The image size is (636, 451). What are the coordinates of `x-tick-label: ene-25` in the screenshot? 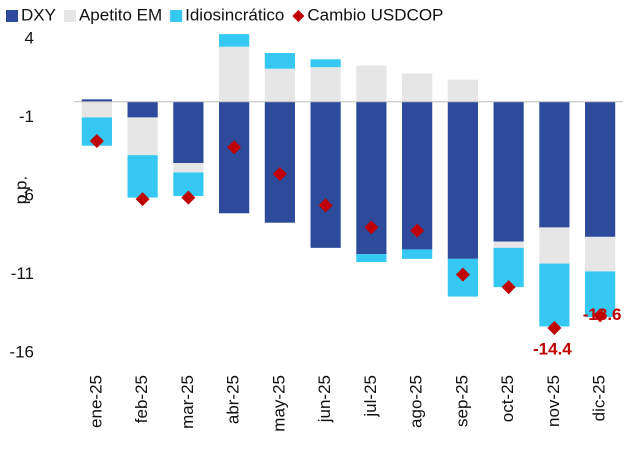 It's located at (95, 401).